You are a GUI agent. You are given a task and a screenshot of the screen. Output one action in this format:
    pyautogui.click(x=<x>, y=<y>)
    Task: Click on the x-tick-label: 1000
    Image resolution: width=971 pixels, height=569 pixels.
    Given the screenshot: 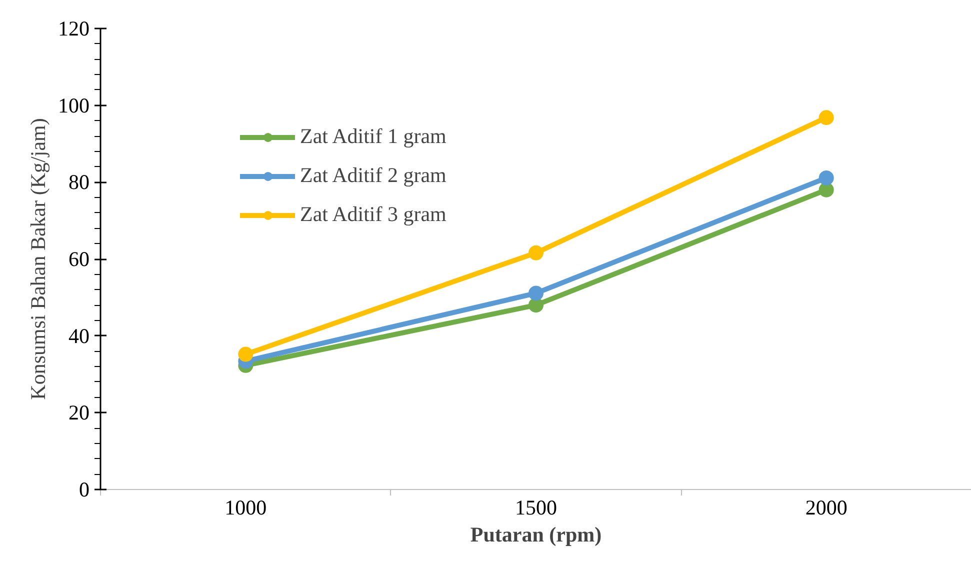 What is the action you would take?
    pyautogui.click(x=245, y=508)
    